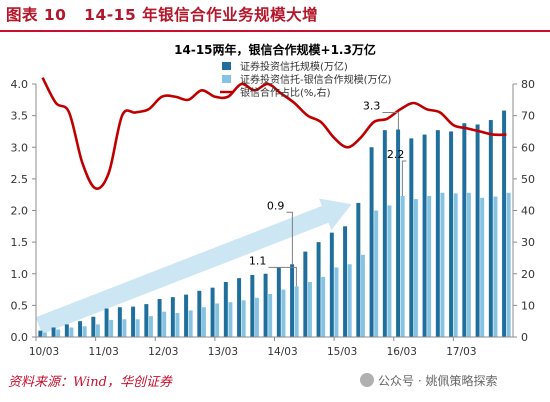 The width and height of the screenshot is (550, 402). I want to click on figure-title: 图表 10 14-15 年银信合作业务规模大增, so click(162, 14).